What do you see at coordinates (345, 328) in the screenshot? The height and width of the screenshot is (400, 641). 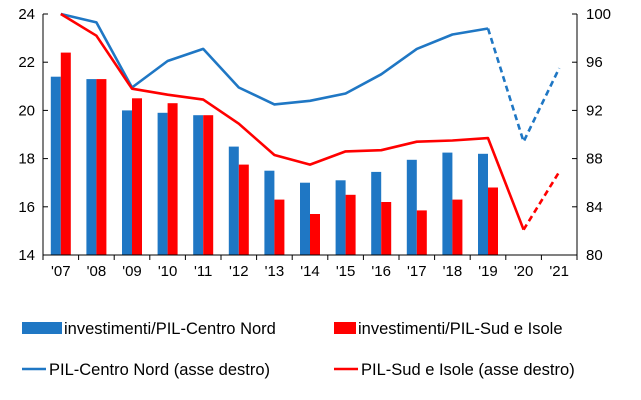 I see `legend-swatch-investimenti-sud-isole` at bounding box center [345, 328].